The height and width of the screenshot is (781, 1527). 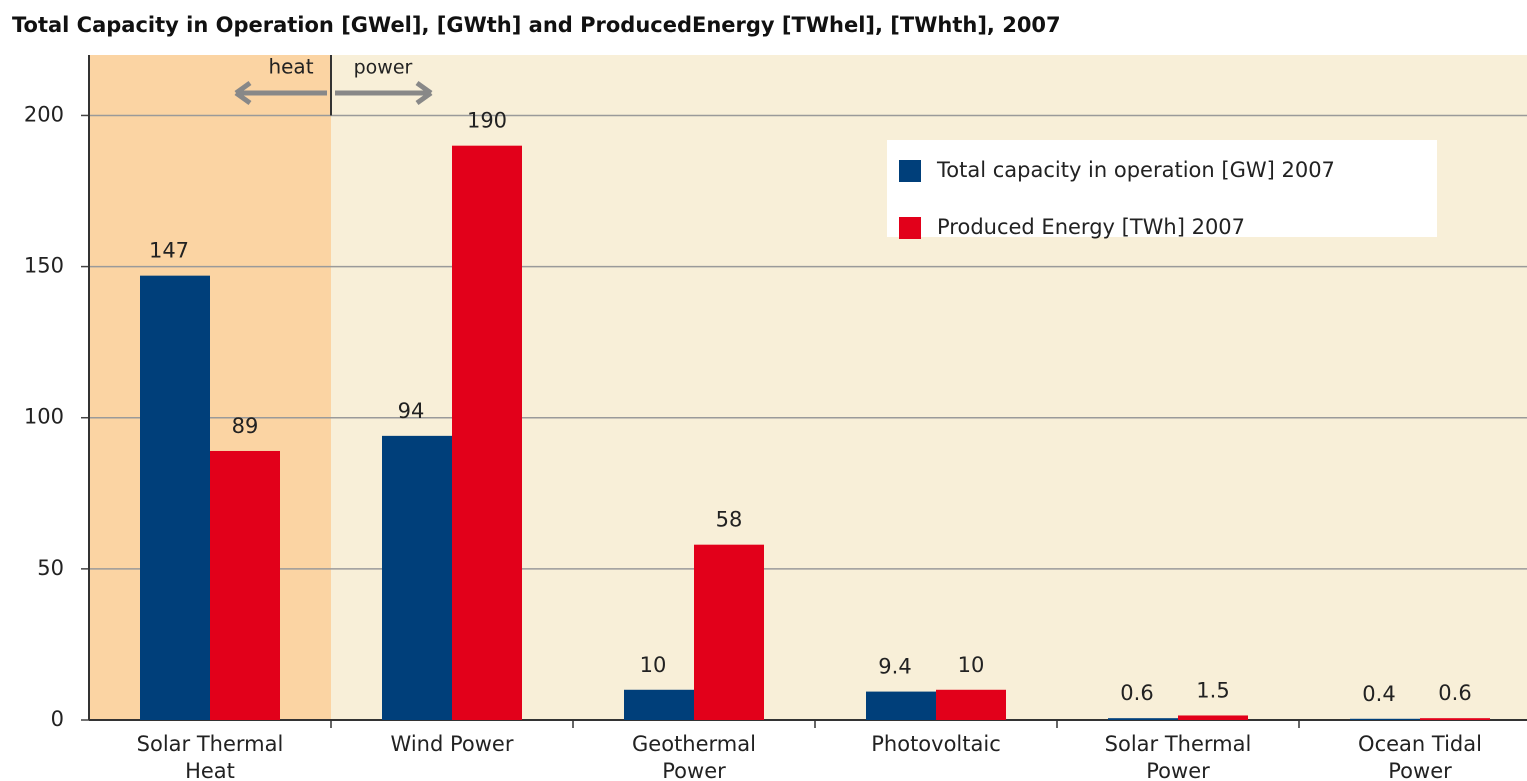 What do you see at coordinates (210, 756) in the screenshot?
I see `x-tick-label: Solar Thermal Heat` at bounding box center [210, 756].